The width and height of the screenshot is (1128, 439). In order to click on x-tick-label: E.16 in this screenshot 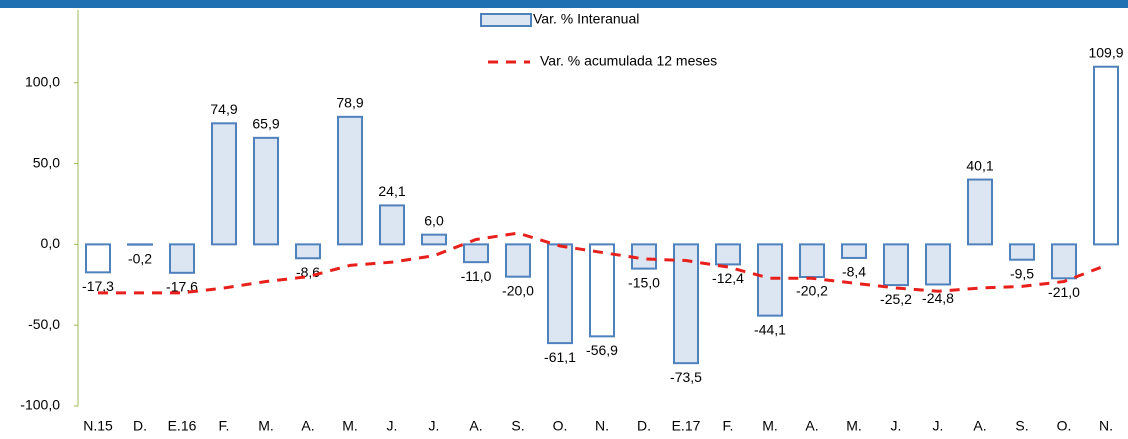, I will do `click(182, 426)`.